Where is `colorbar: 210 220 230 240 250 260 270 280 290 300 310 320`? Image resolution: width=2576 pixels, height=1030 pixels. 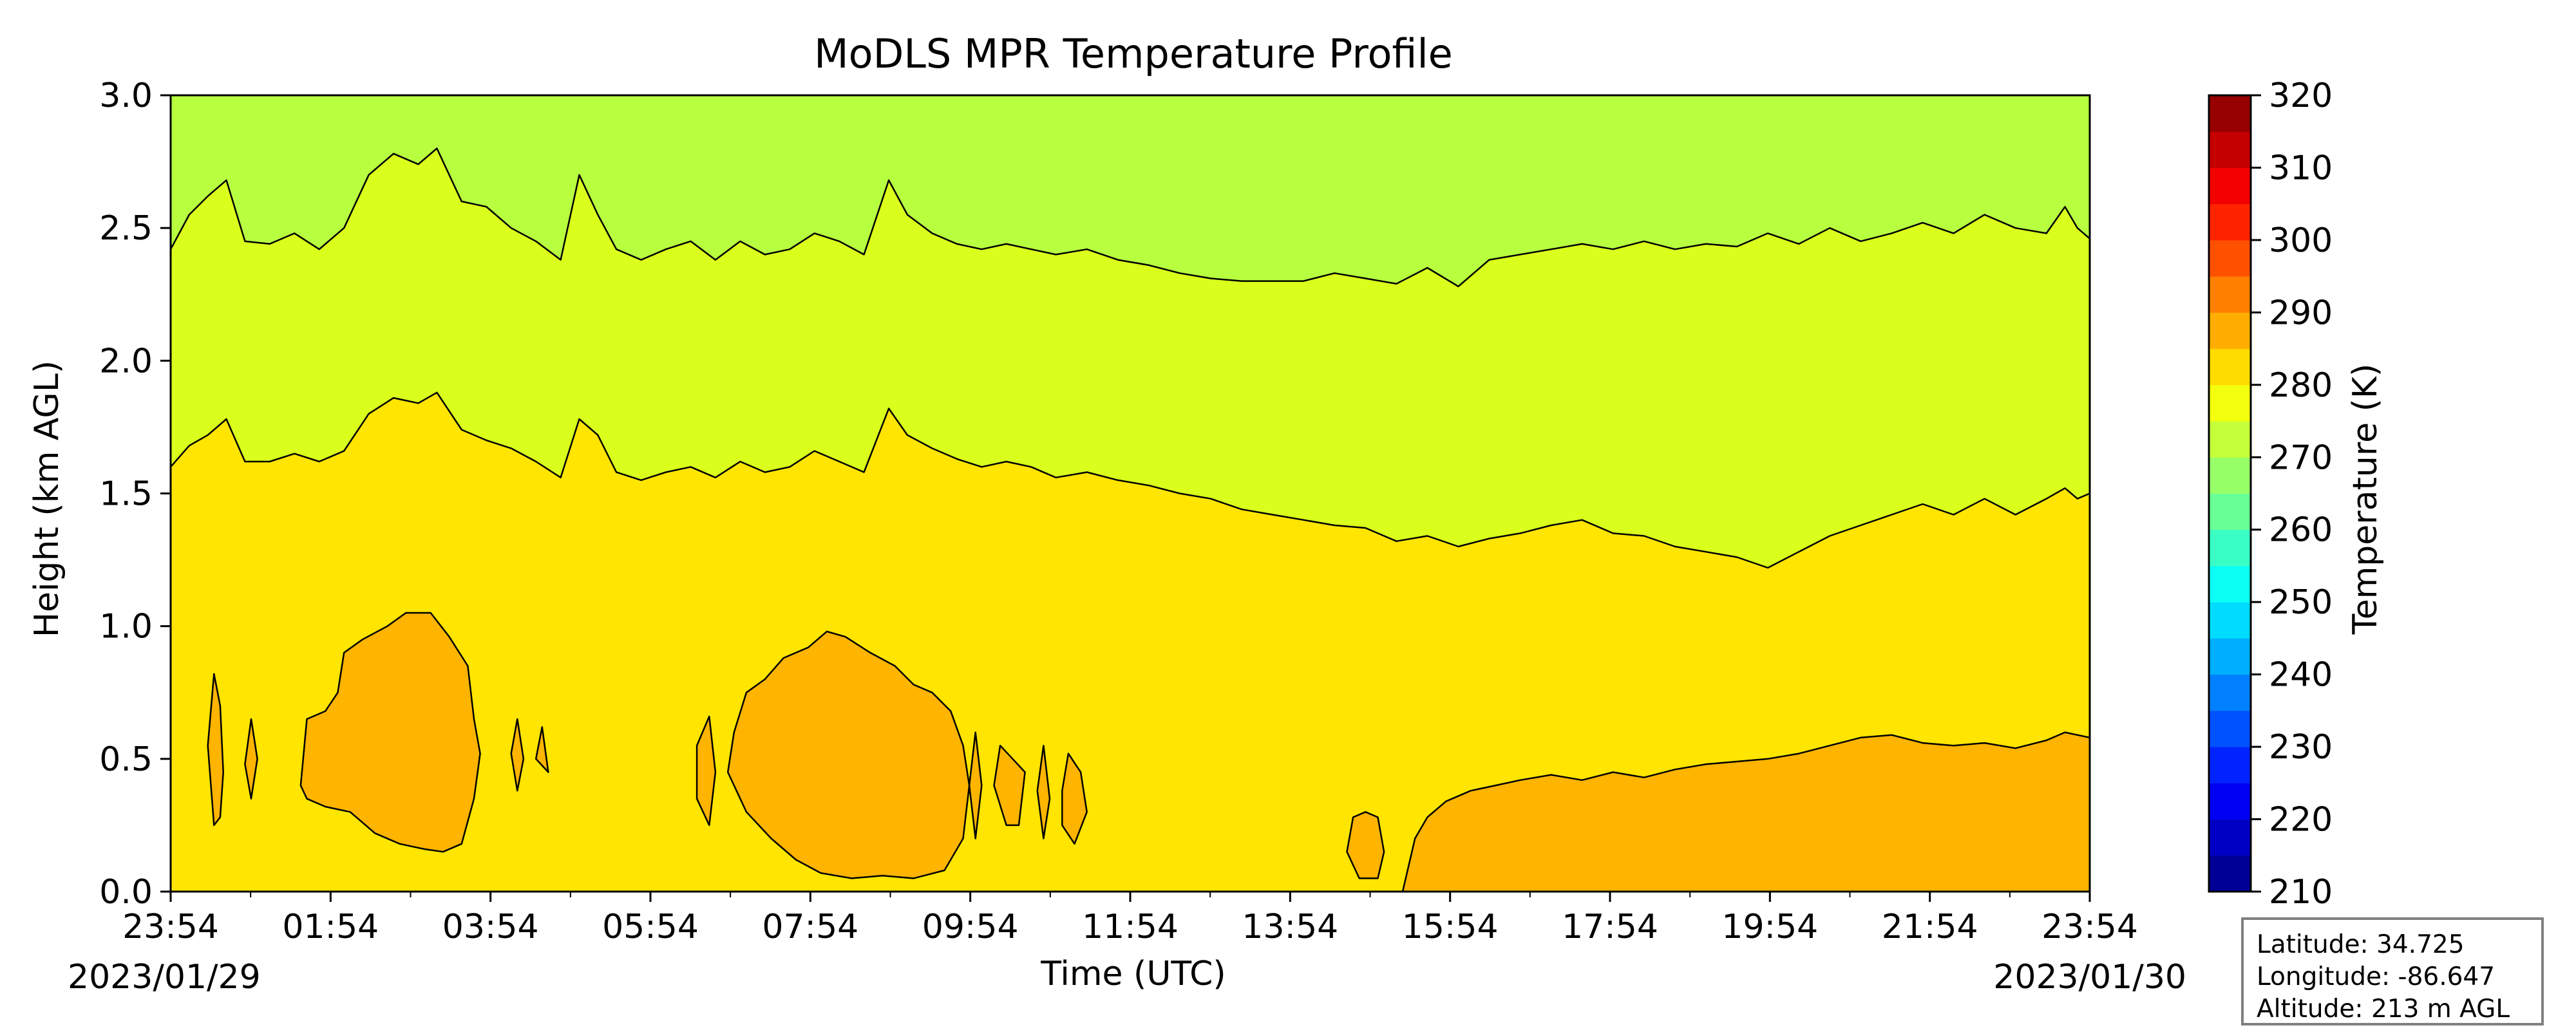 colorbar: 210 220 230 240 250 260 270 280 290 300 310 320 is located at coordinates (2270, 494).